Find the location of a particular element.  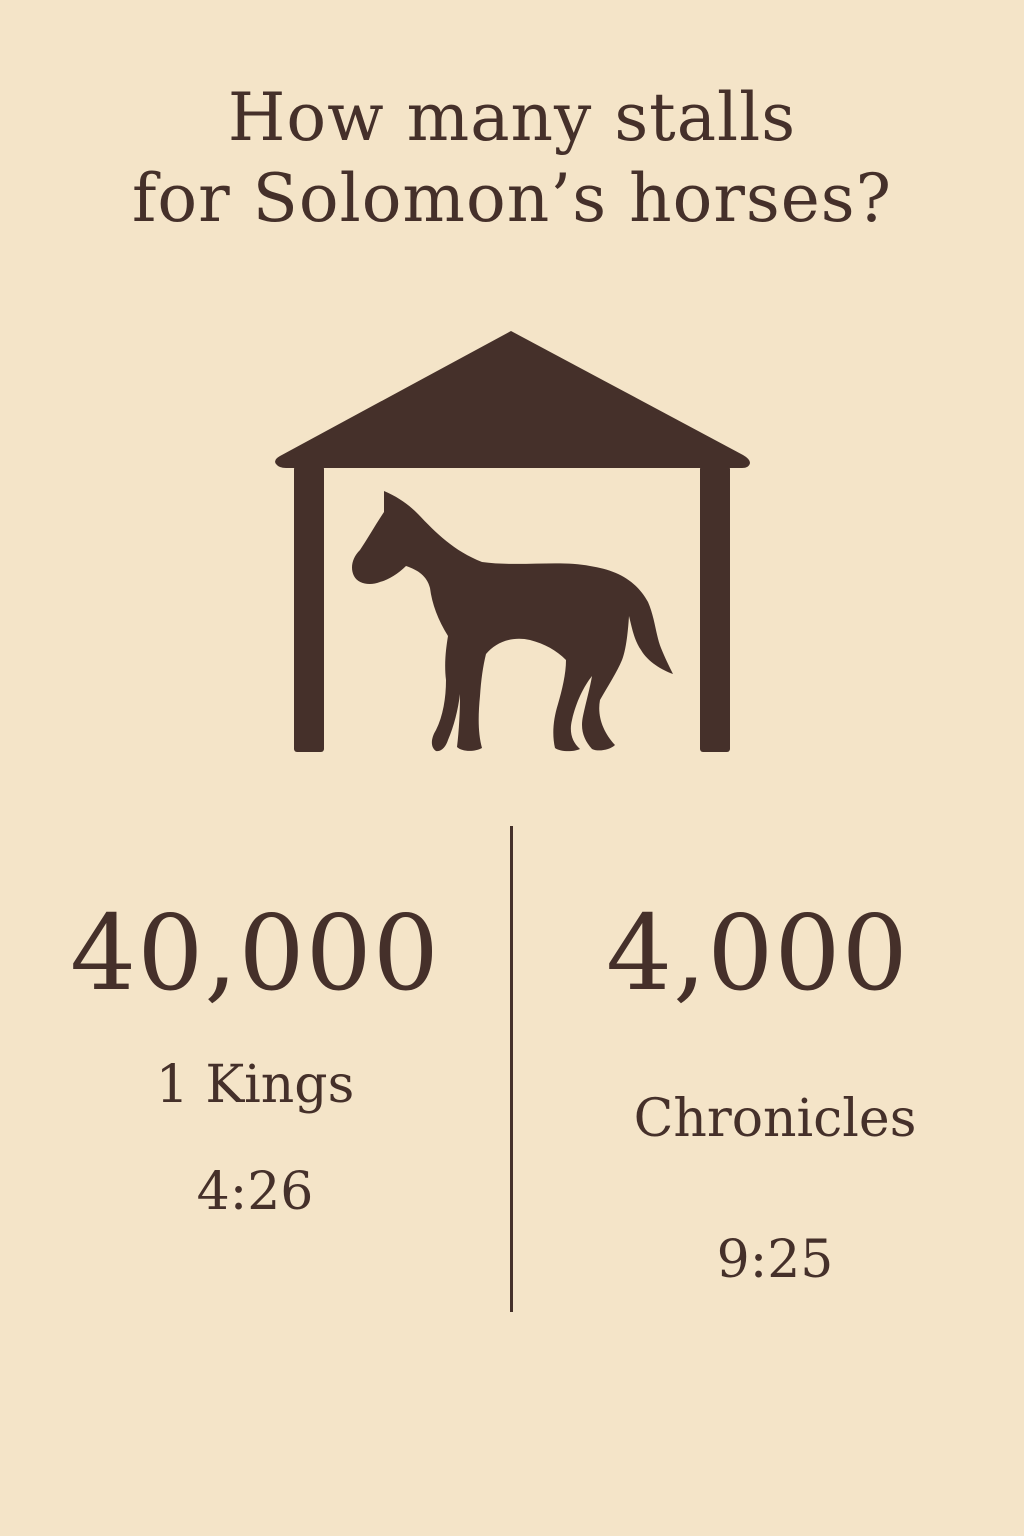

stat-1-kings-figure: 40,000 is located at coordinates (255, 953).